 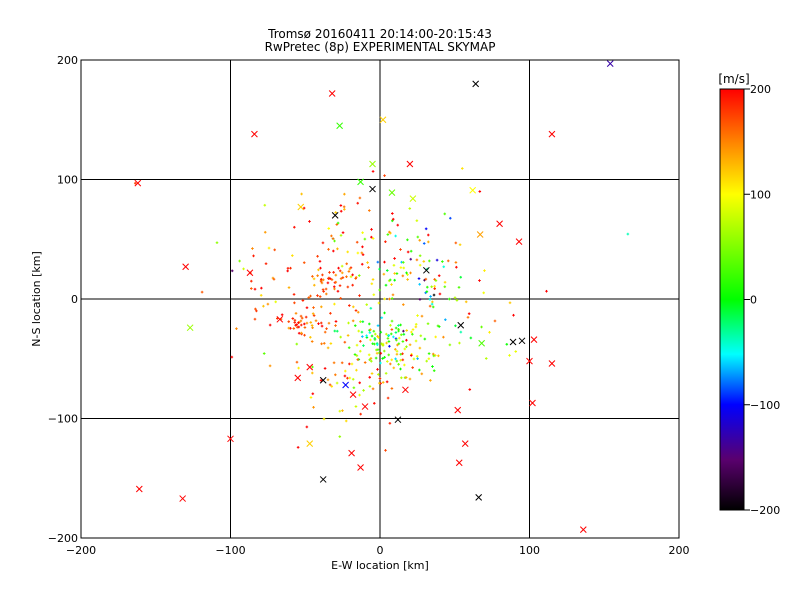 What do you see at coordinates (36, 299) in the screenshot?
I see `y-axis-label: N-S location [km]` at bounding box center [36, 299].